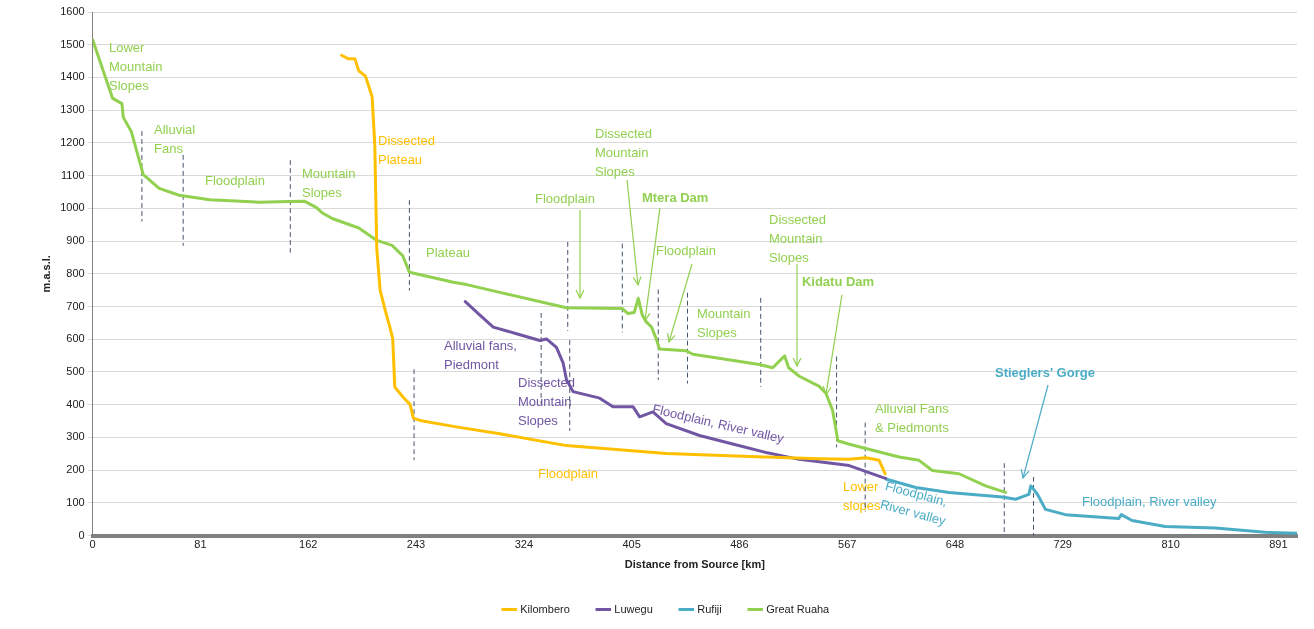 This screenshot has height=629, width=1314. I want to click on annotation: Kidatu Dam, so click(838, 281).